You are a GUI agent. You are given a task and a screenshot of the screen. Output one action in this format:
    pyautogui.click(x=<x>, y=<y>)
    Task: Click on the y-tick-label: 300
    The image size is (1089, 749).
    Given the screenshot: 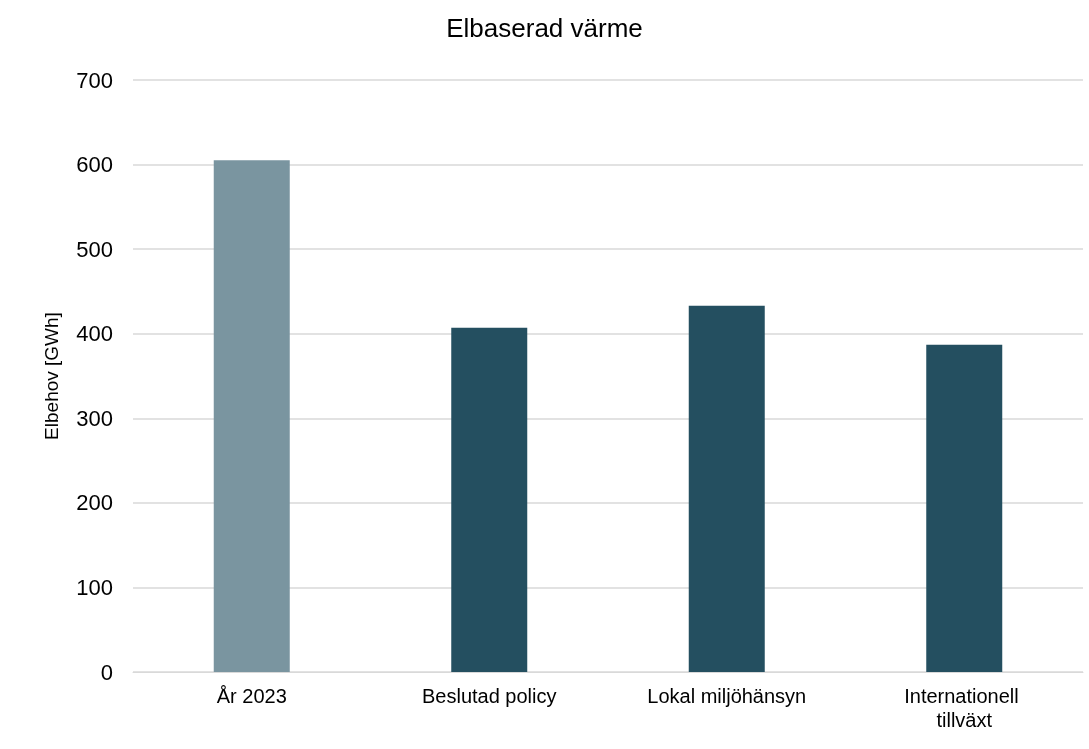 What is the action you would take?
    pyautogui.click(x=94, y=418)
    